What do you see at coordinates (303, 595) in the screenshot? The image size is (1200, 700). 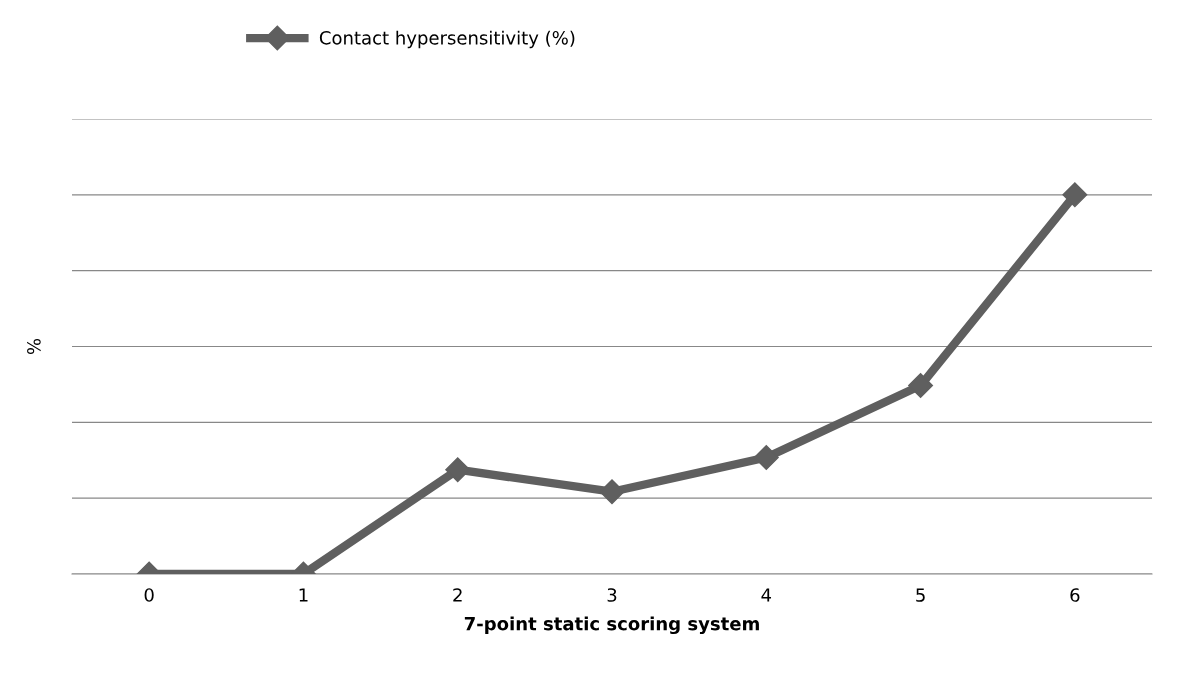 I see `x-tick-label: 1` at bounding box center [303, 595].